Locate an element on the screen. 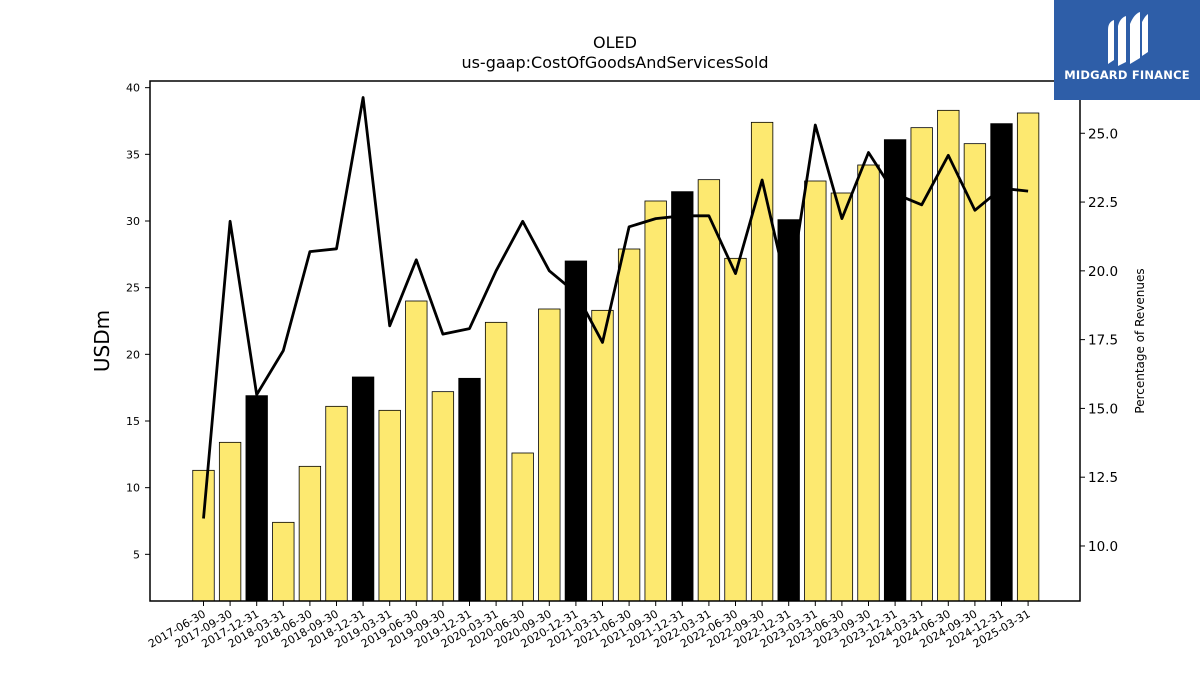  y2-tick-label: 17.5 is located at coordinates (1103, 341).